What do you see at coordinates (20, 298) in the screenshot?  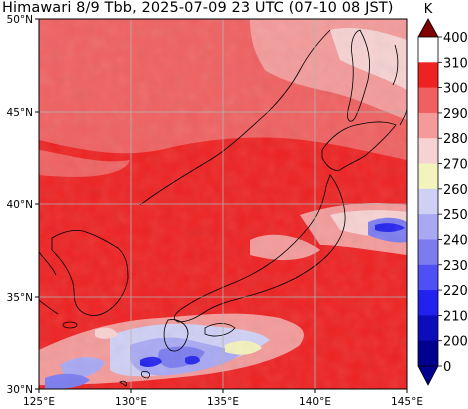 I see `y-tick-label: 35°N` at bounding box center [20, 298].